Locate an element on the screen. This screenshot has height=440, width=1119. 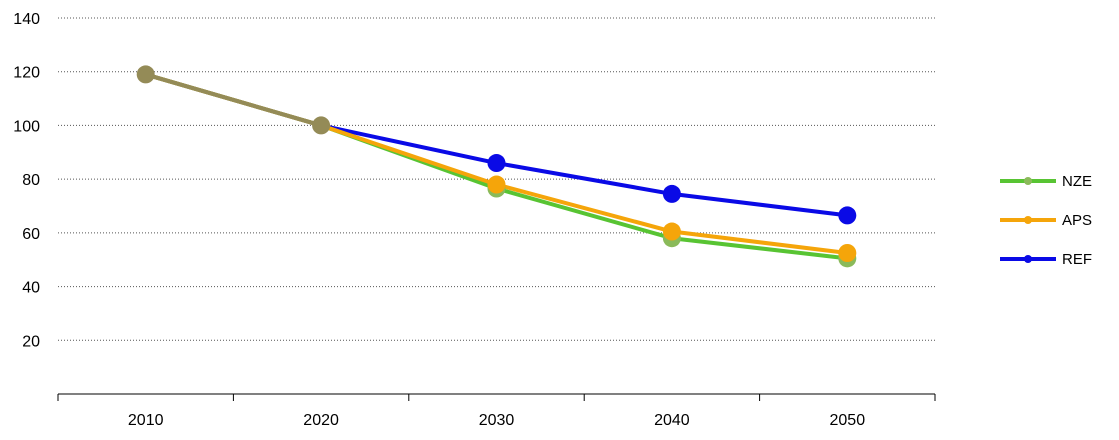
legend-label: NZE is located at coordinates (1077, 181).